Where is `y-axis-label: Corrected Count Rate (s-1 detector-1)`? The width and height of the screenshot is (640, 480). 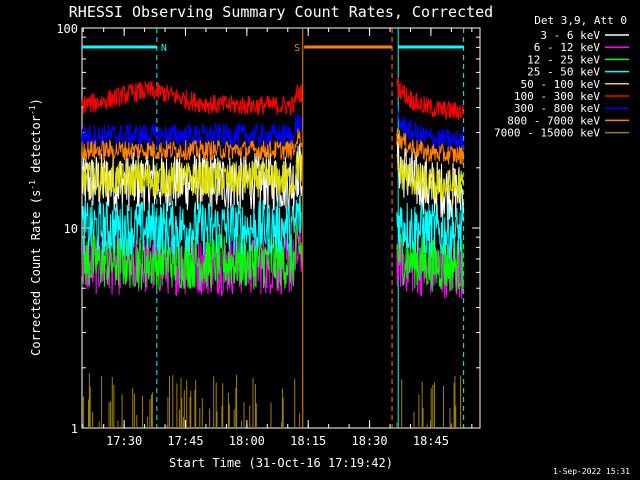 y-axis-label: Corrected Count Rate (s-1 detector-1) is located at coordinates (35, 227).